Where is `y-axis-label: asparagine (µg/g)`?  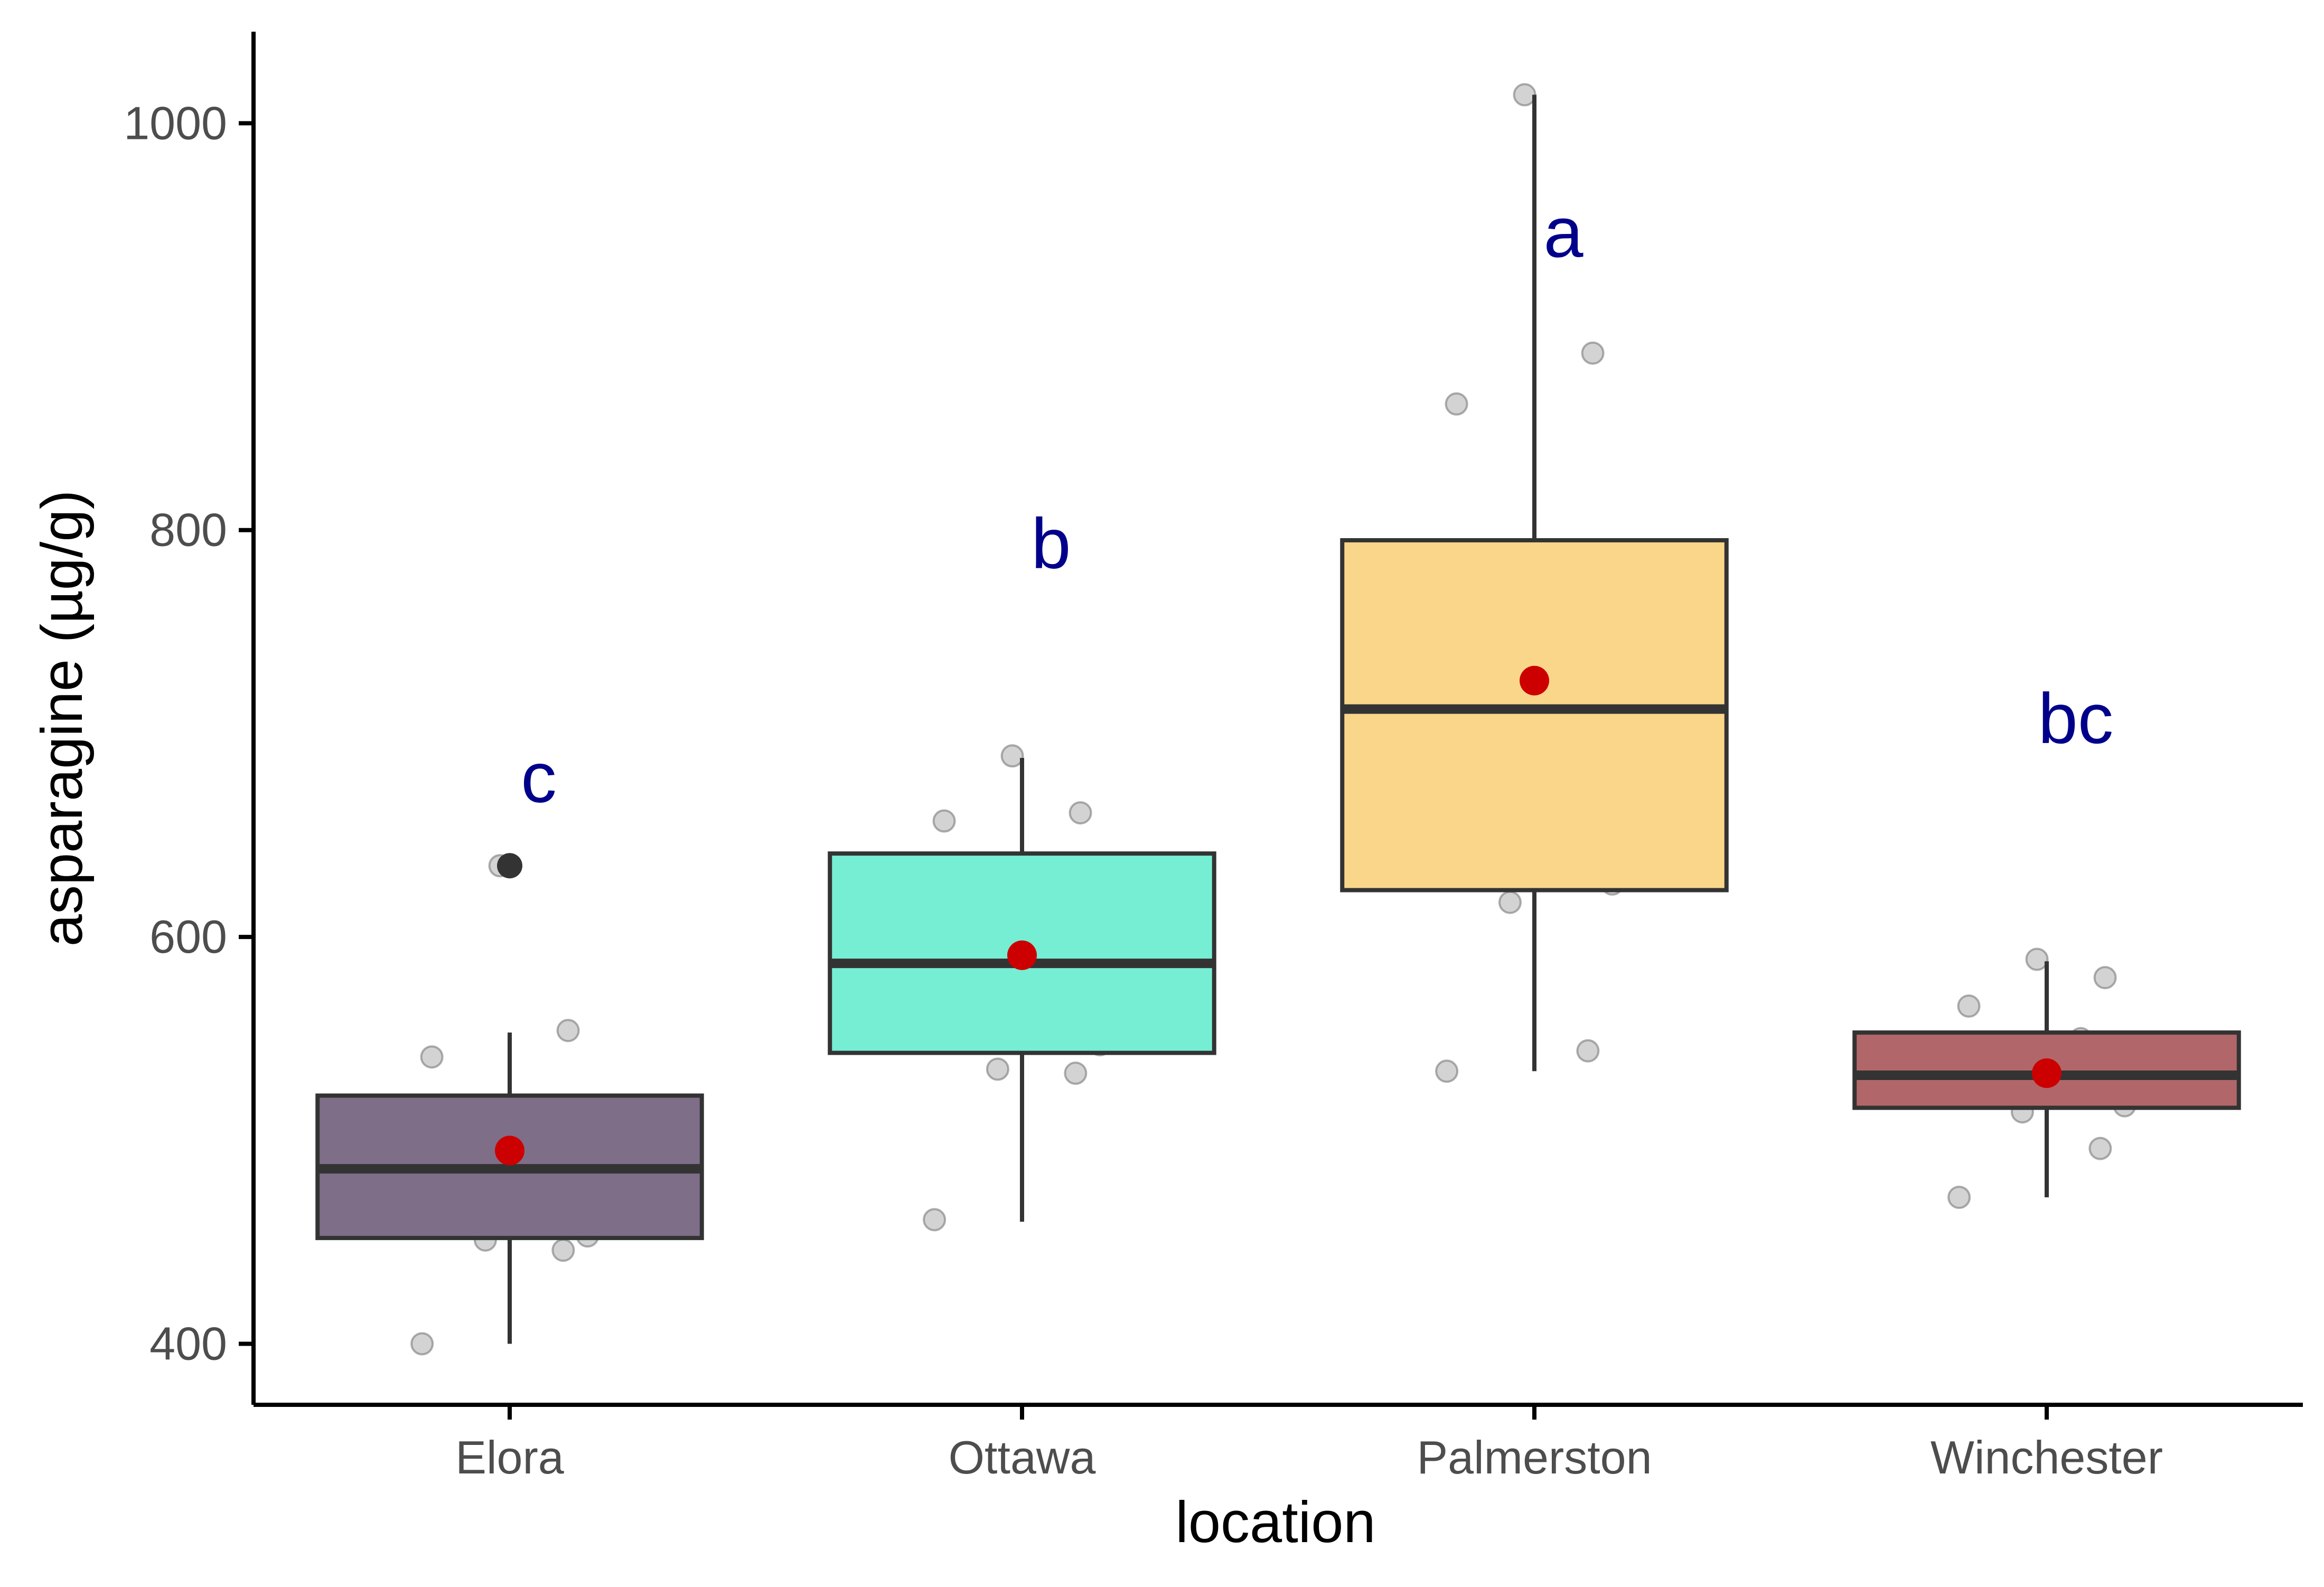 y-axis-label: asparagine (µg/g) is located at coordinates (62, 718).